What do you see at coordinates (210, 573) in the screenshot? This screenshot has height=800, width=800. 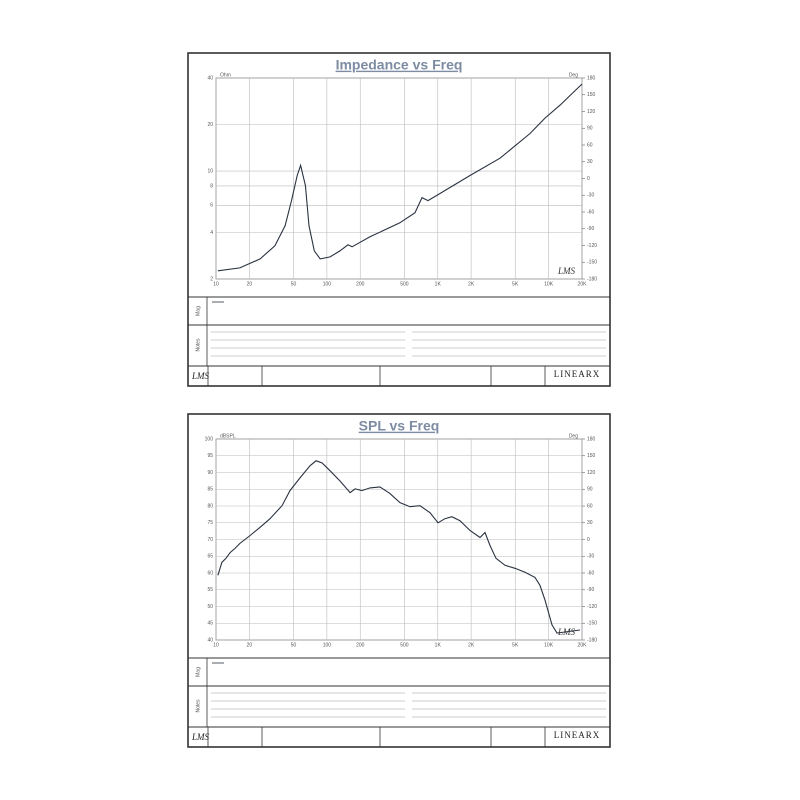 I see `y-tick-label: 60` at bounding box center [210, 573].